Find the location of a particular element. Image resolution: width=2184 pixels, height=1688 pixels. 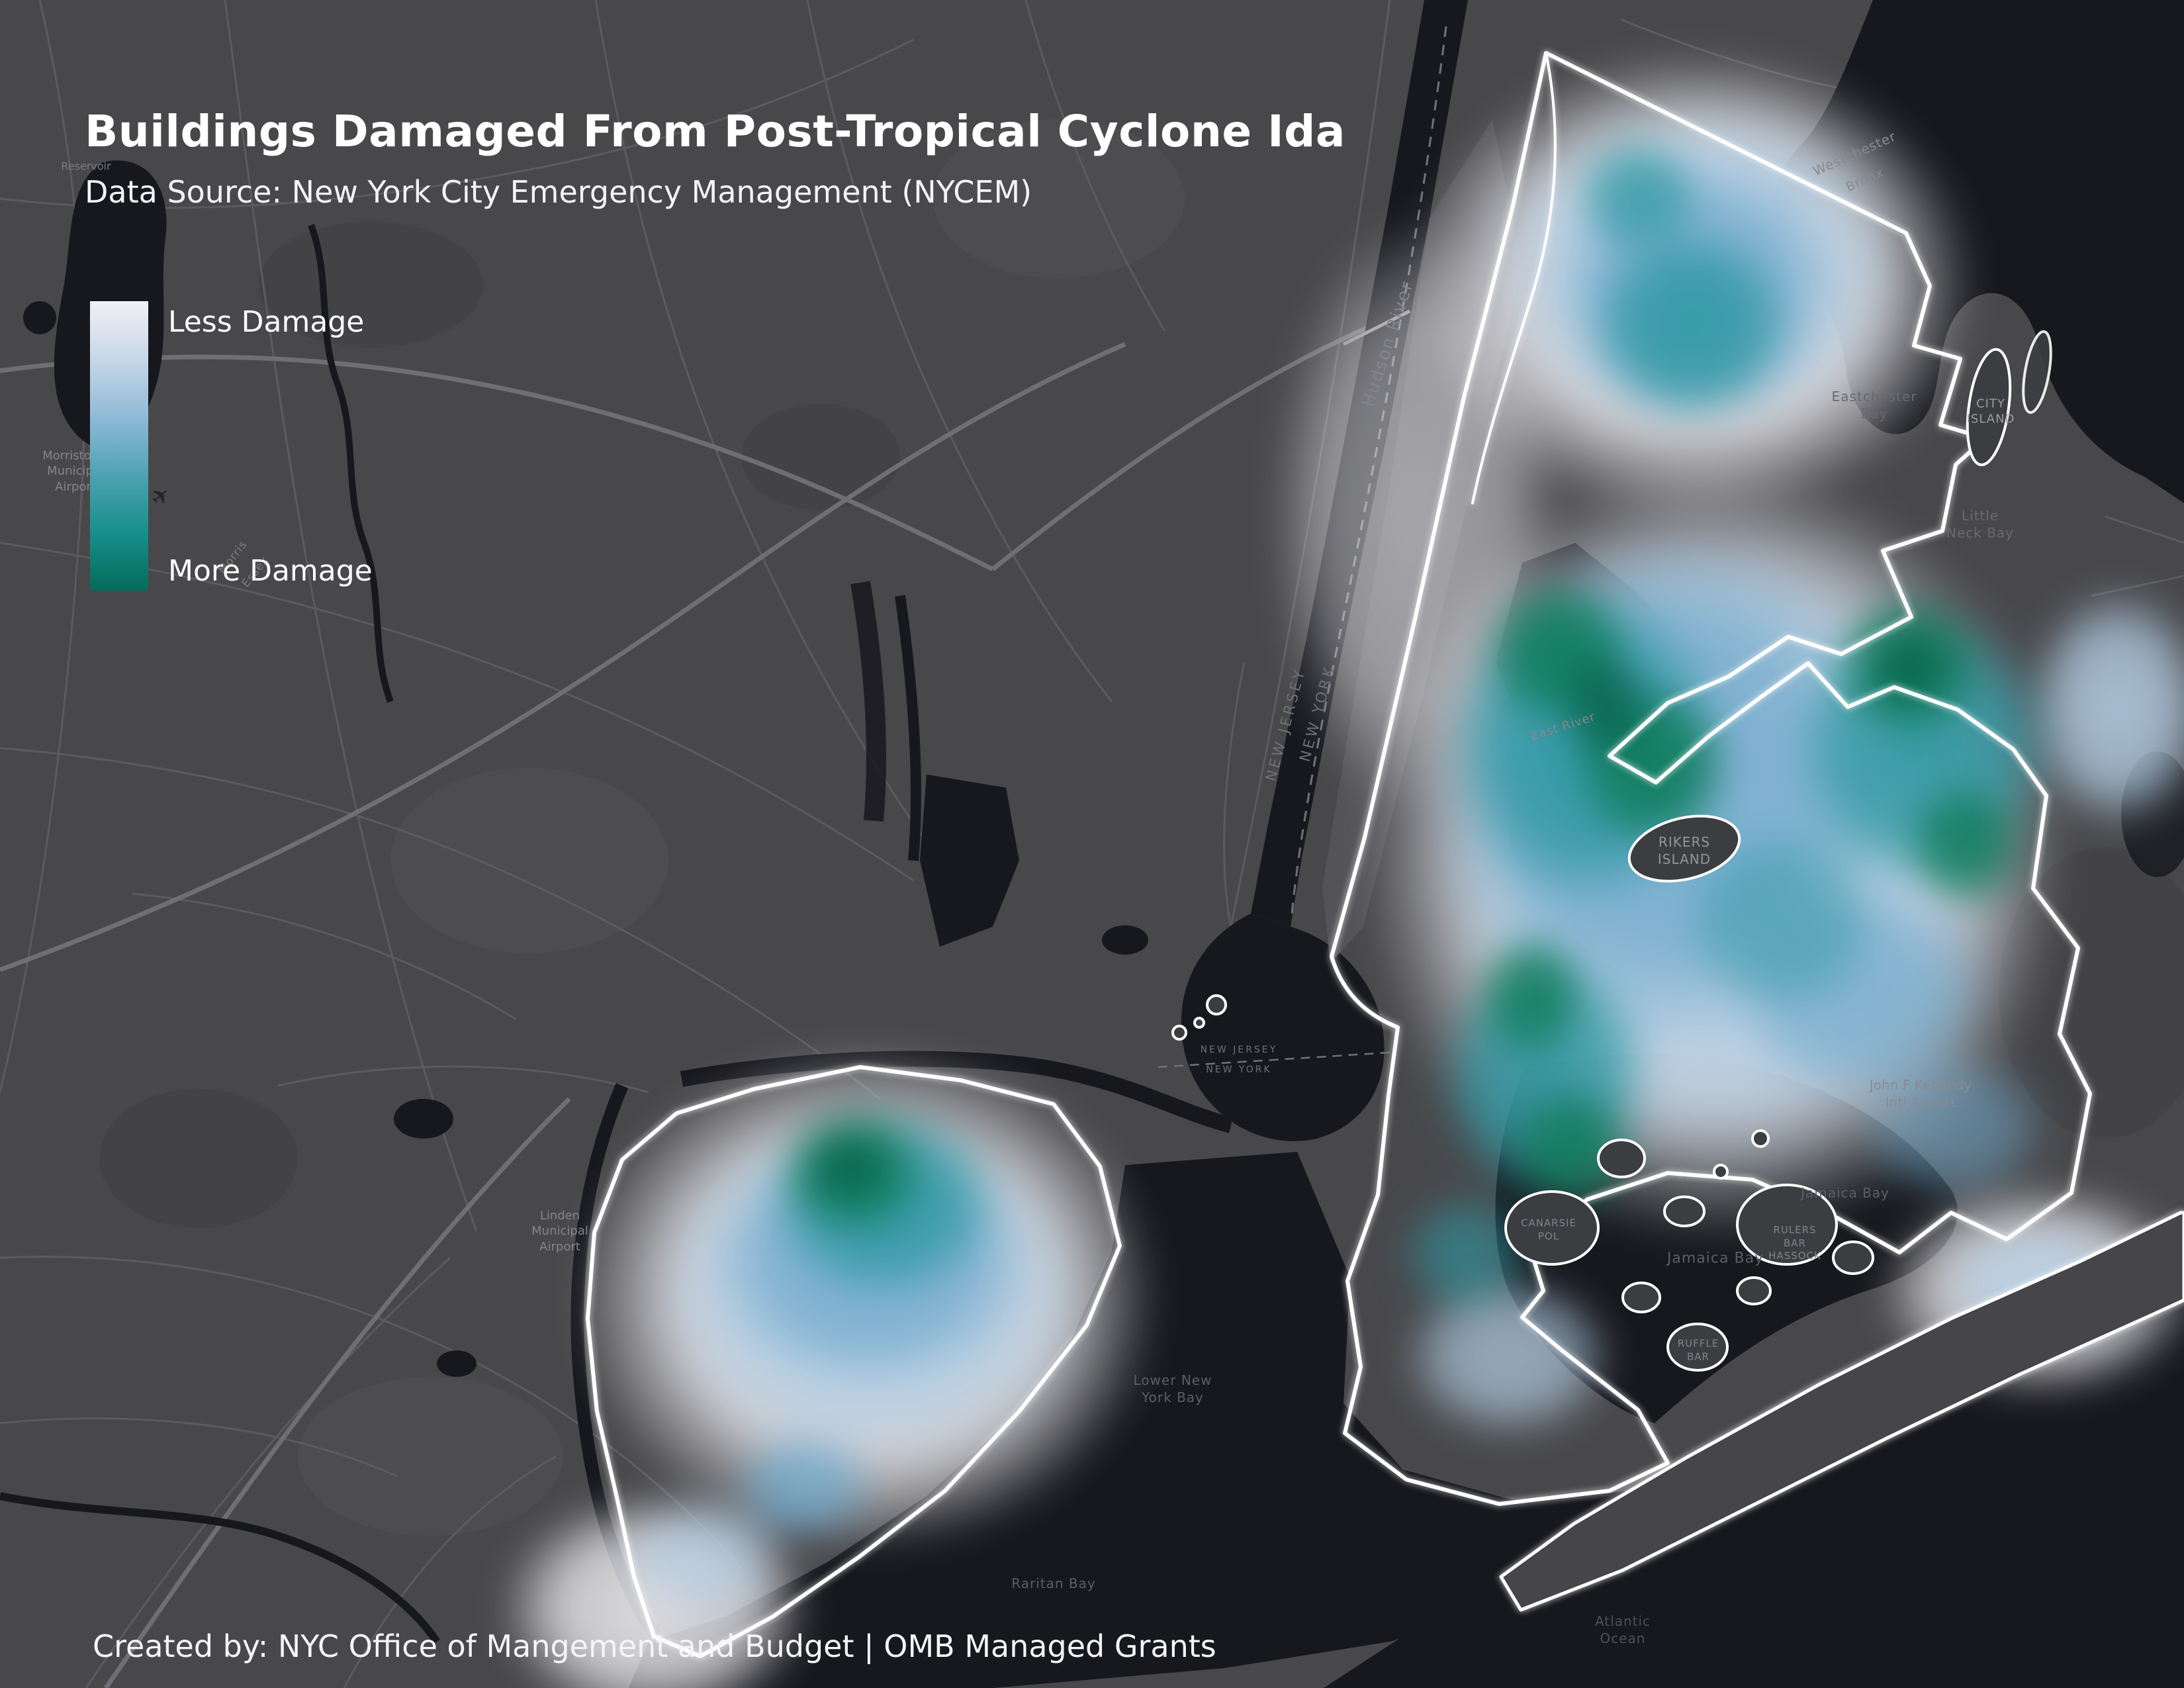

map-label: Hudson River is located at coordinates (1388, 344).